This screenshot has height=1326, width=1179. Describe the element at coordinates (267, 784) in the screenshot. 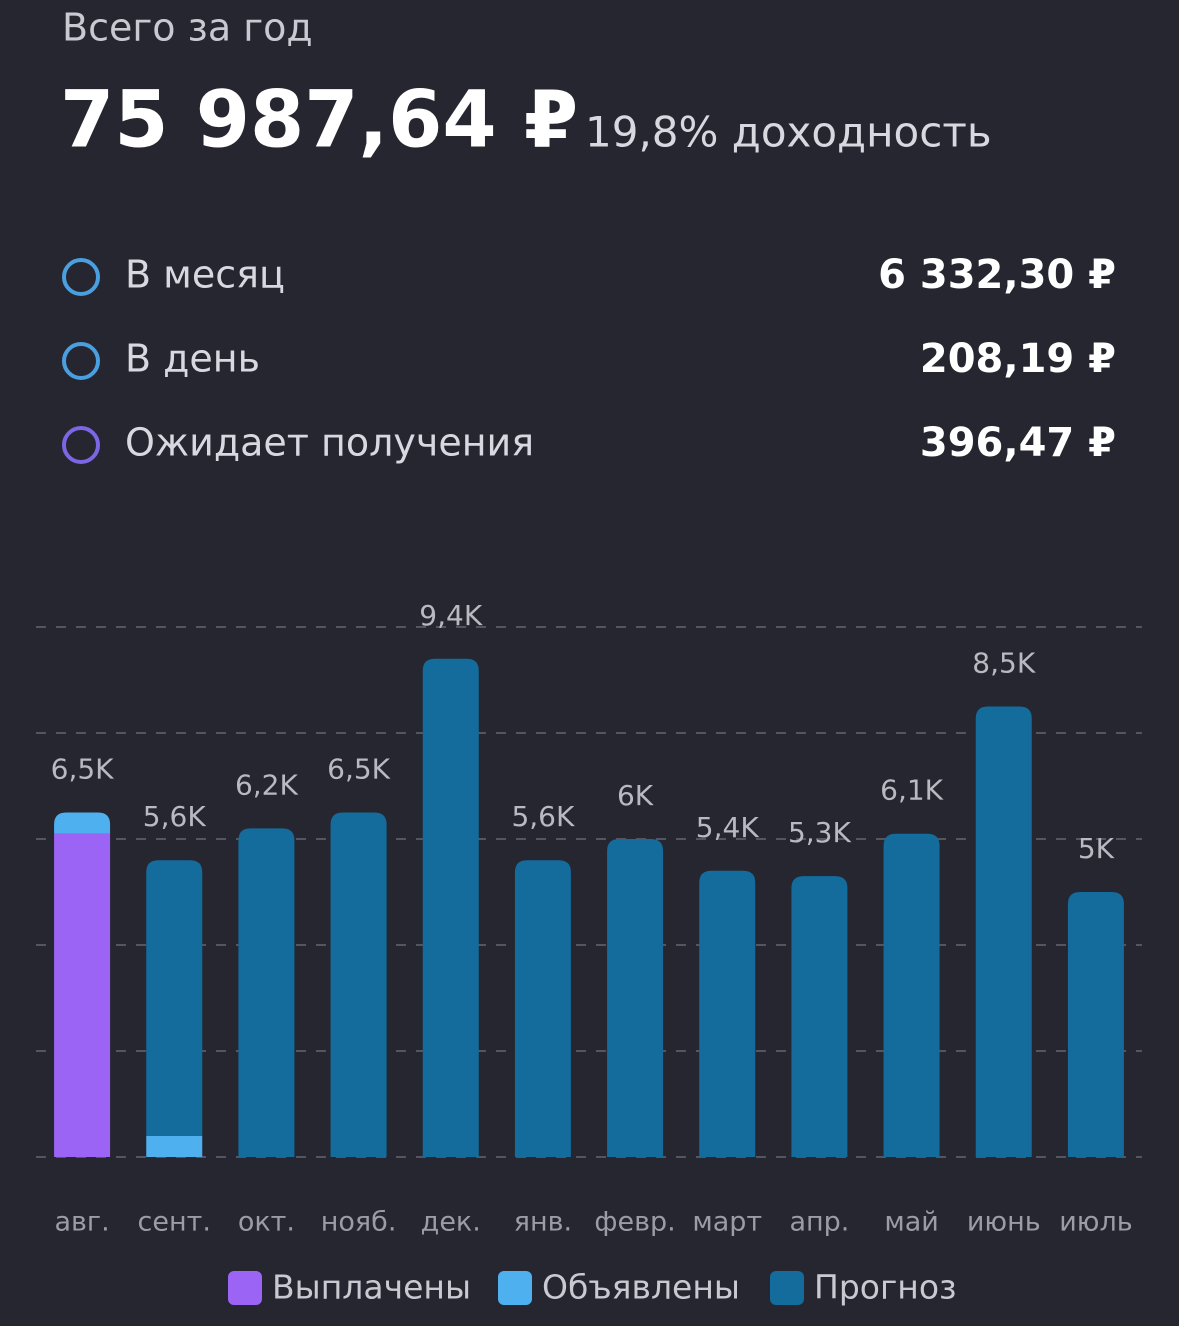

I see `value-label: 6,2K` at that location.